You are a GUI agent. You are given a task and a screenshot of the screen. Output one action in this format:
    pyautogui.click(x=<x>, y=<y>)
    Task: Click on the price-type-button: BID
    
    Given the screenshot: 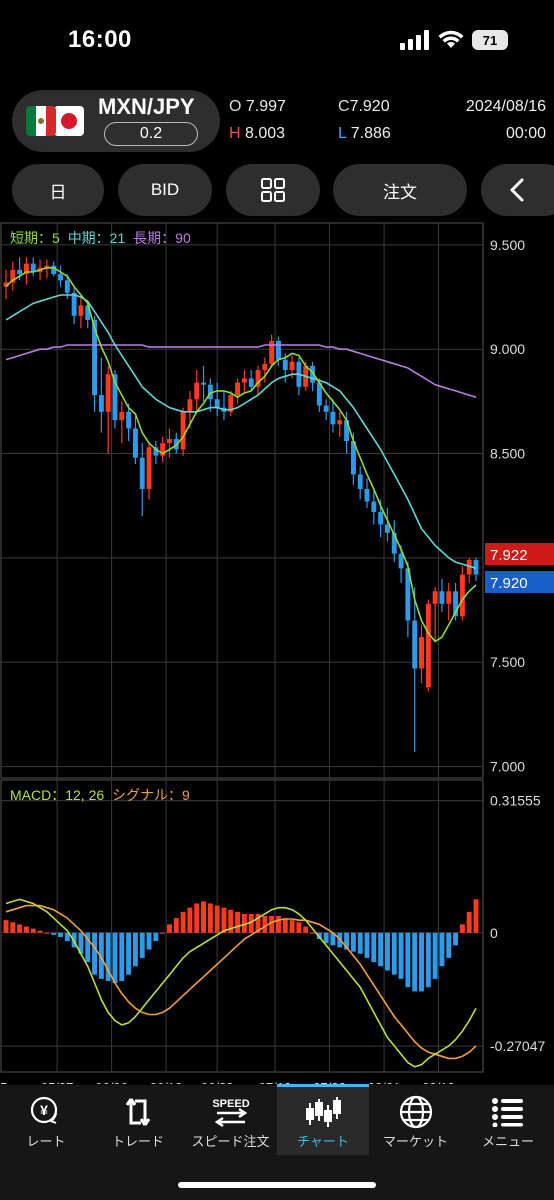 What is the action you would take?
    pyautogui.click(x=165, y=190)
    